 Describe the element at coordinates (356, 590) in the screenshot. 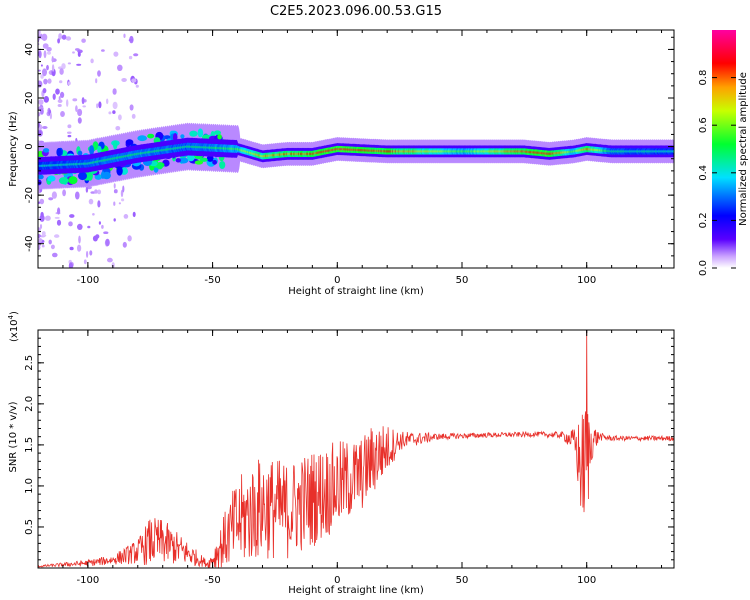

I see `snr-x-label: Height of straight line (km)` at that location.